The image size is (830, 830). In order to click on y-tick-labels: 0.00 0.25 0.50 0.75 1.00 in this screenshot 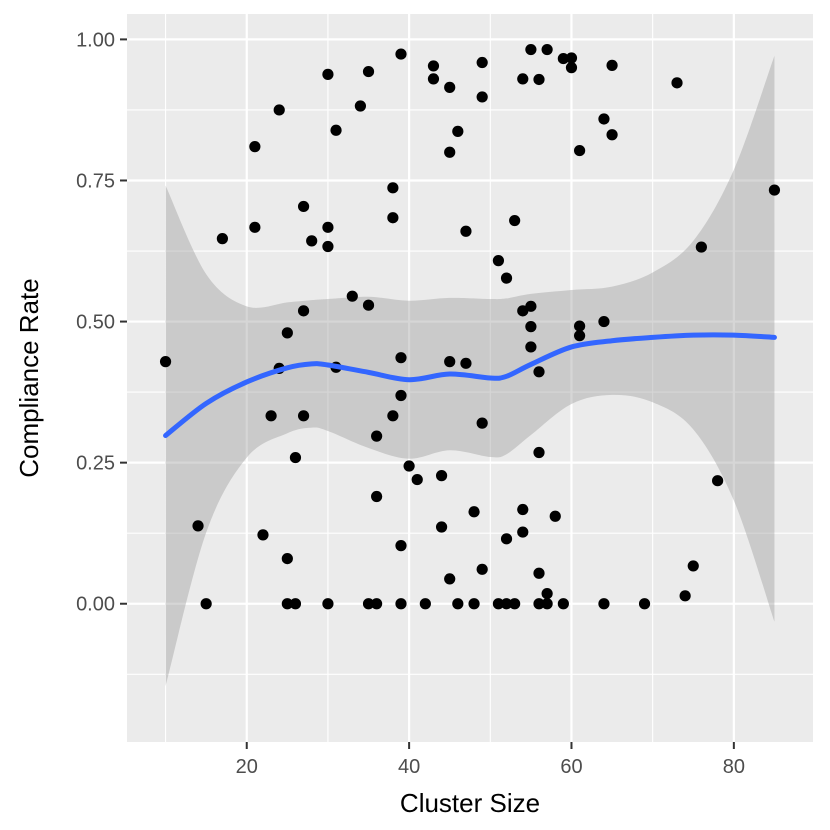, I will do `click(95, 322)`.